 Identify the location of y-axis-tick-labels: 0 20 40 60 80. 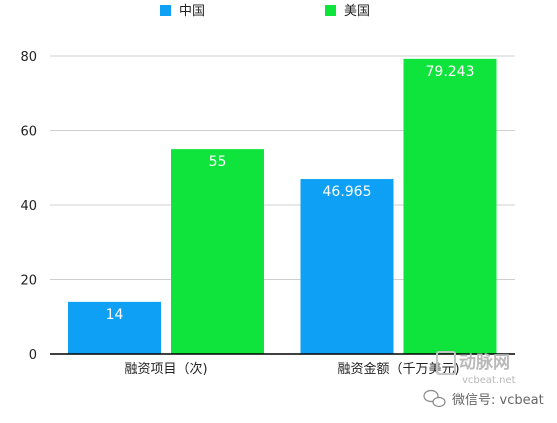
(28, 206).